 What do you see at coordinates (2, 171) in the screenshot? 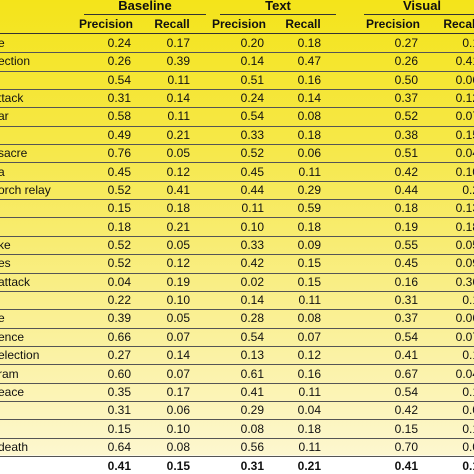
I see `row-label: a` at bounding box center [2, 171].